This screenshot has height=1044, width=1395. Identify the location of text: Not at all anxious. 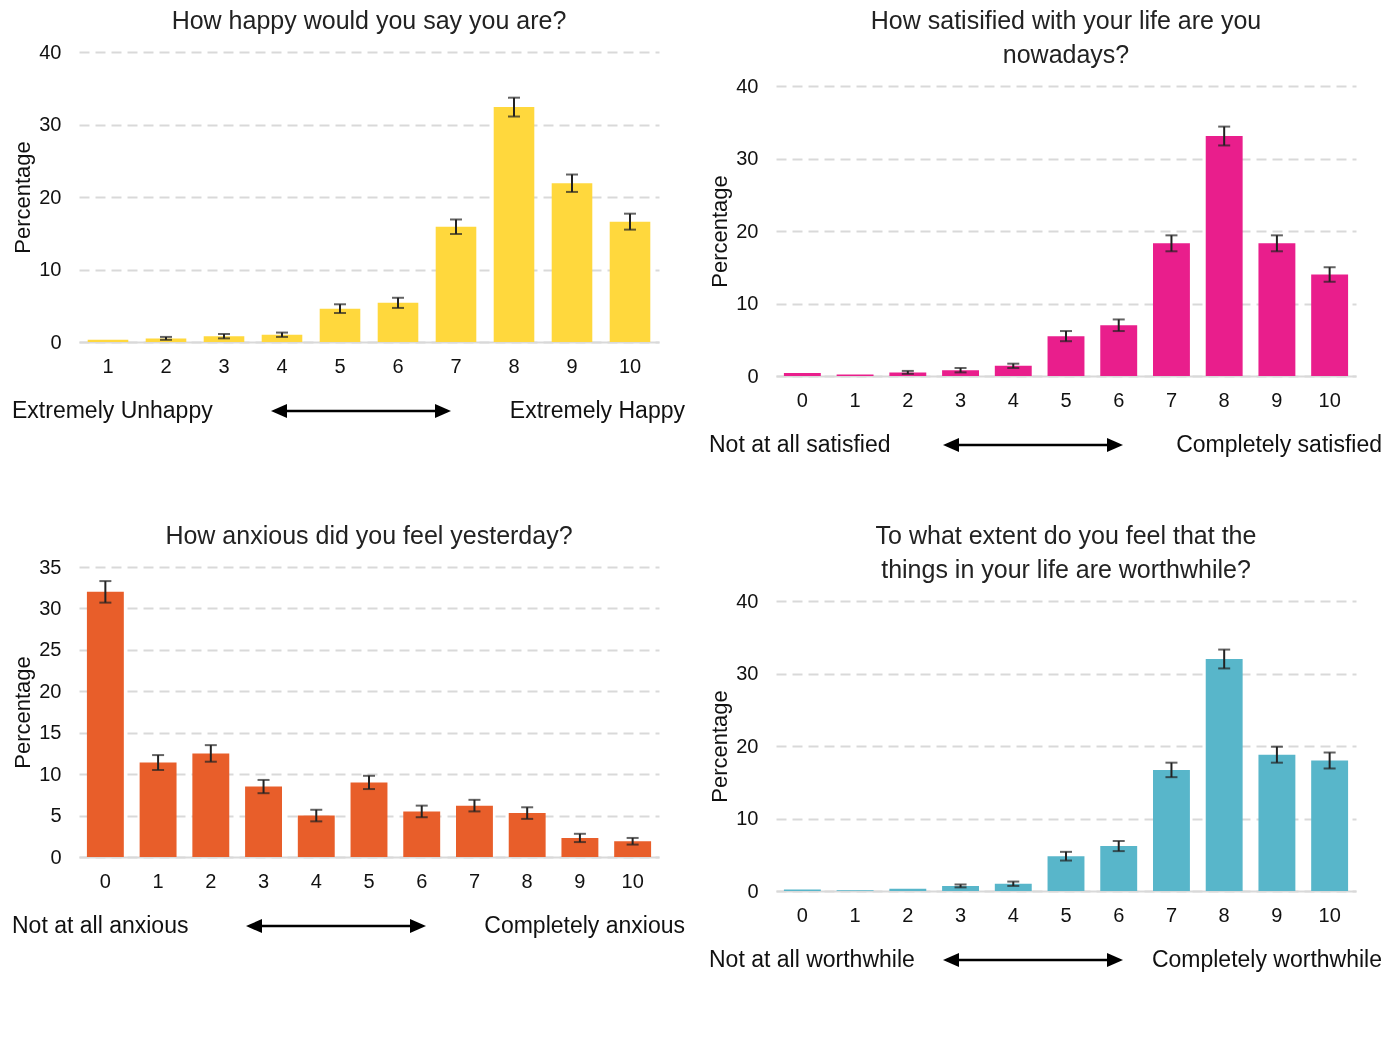
(100, 925).